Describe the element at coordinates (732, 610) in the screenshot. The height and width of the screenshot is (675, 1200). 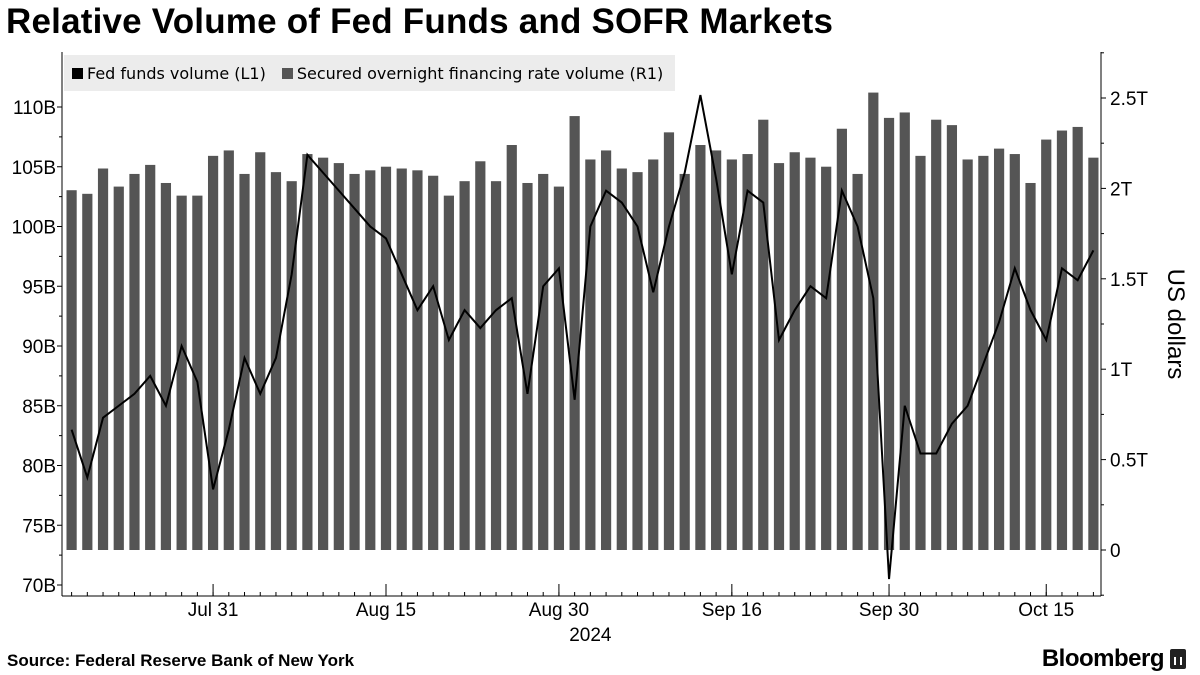
I see `x-tick-label: Sep 16` at that location.